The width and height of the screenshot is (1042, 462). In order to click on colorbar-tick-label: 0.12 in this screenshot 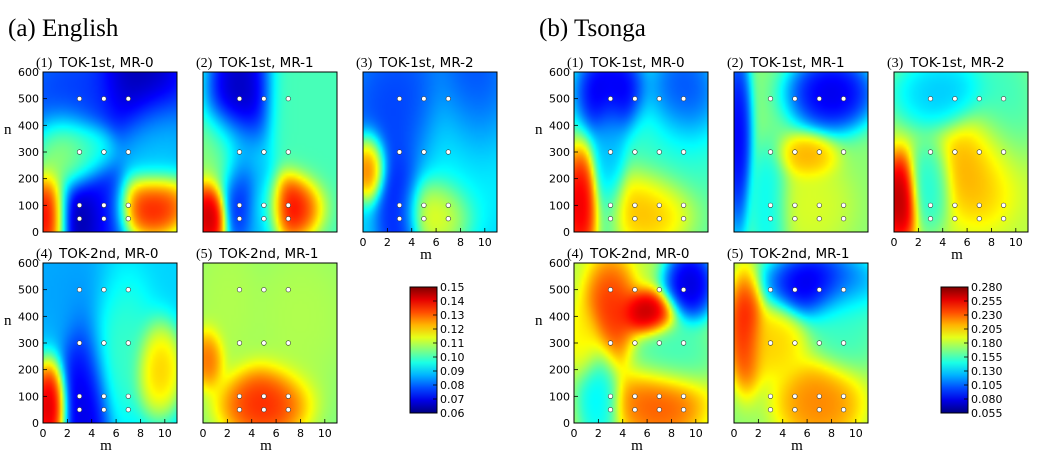, I will do `click(452, 329)`.